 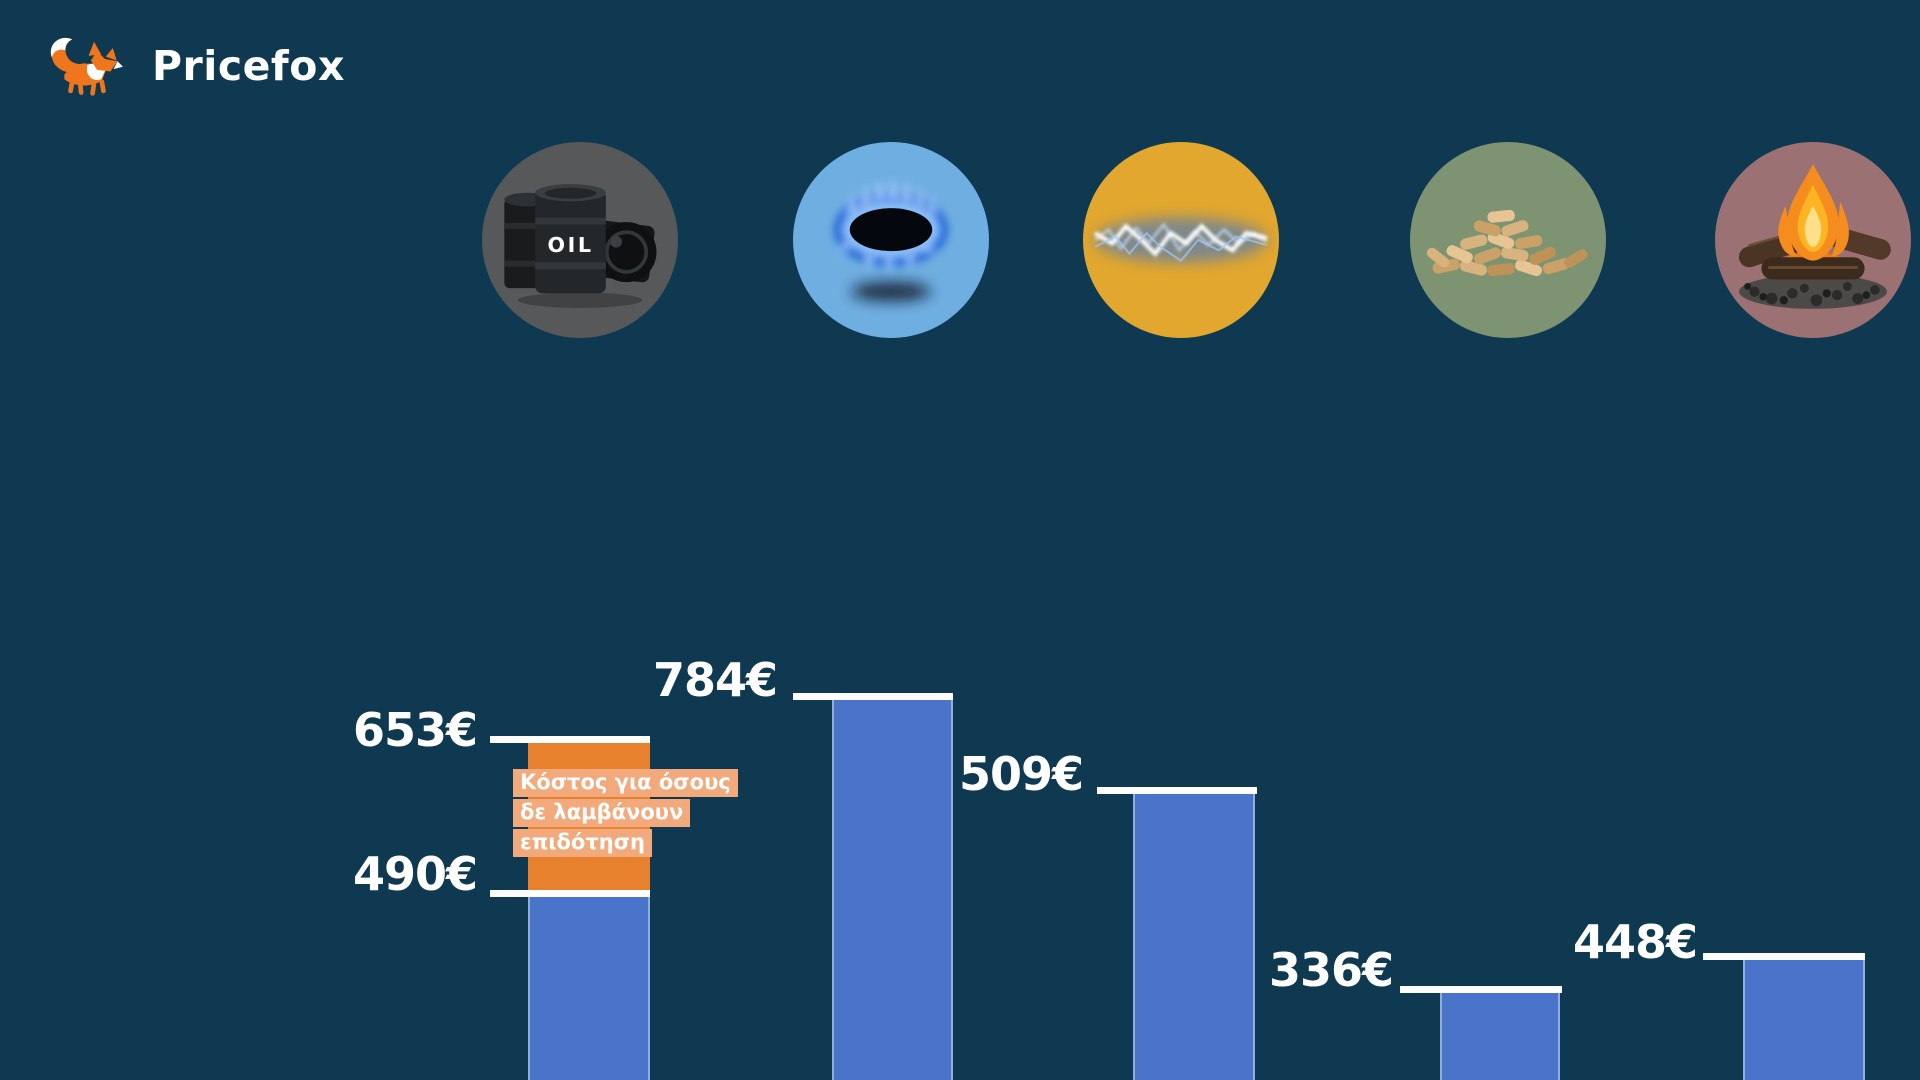 I want to click on bar-electricity, so click(x=1194, y=936).